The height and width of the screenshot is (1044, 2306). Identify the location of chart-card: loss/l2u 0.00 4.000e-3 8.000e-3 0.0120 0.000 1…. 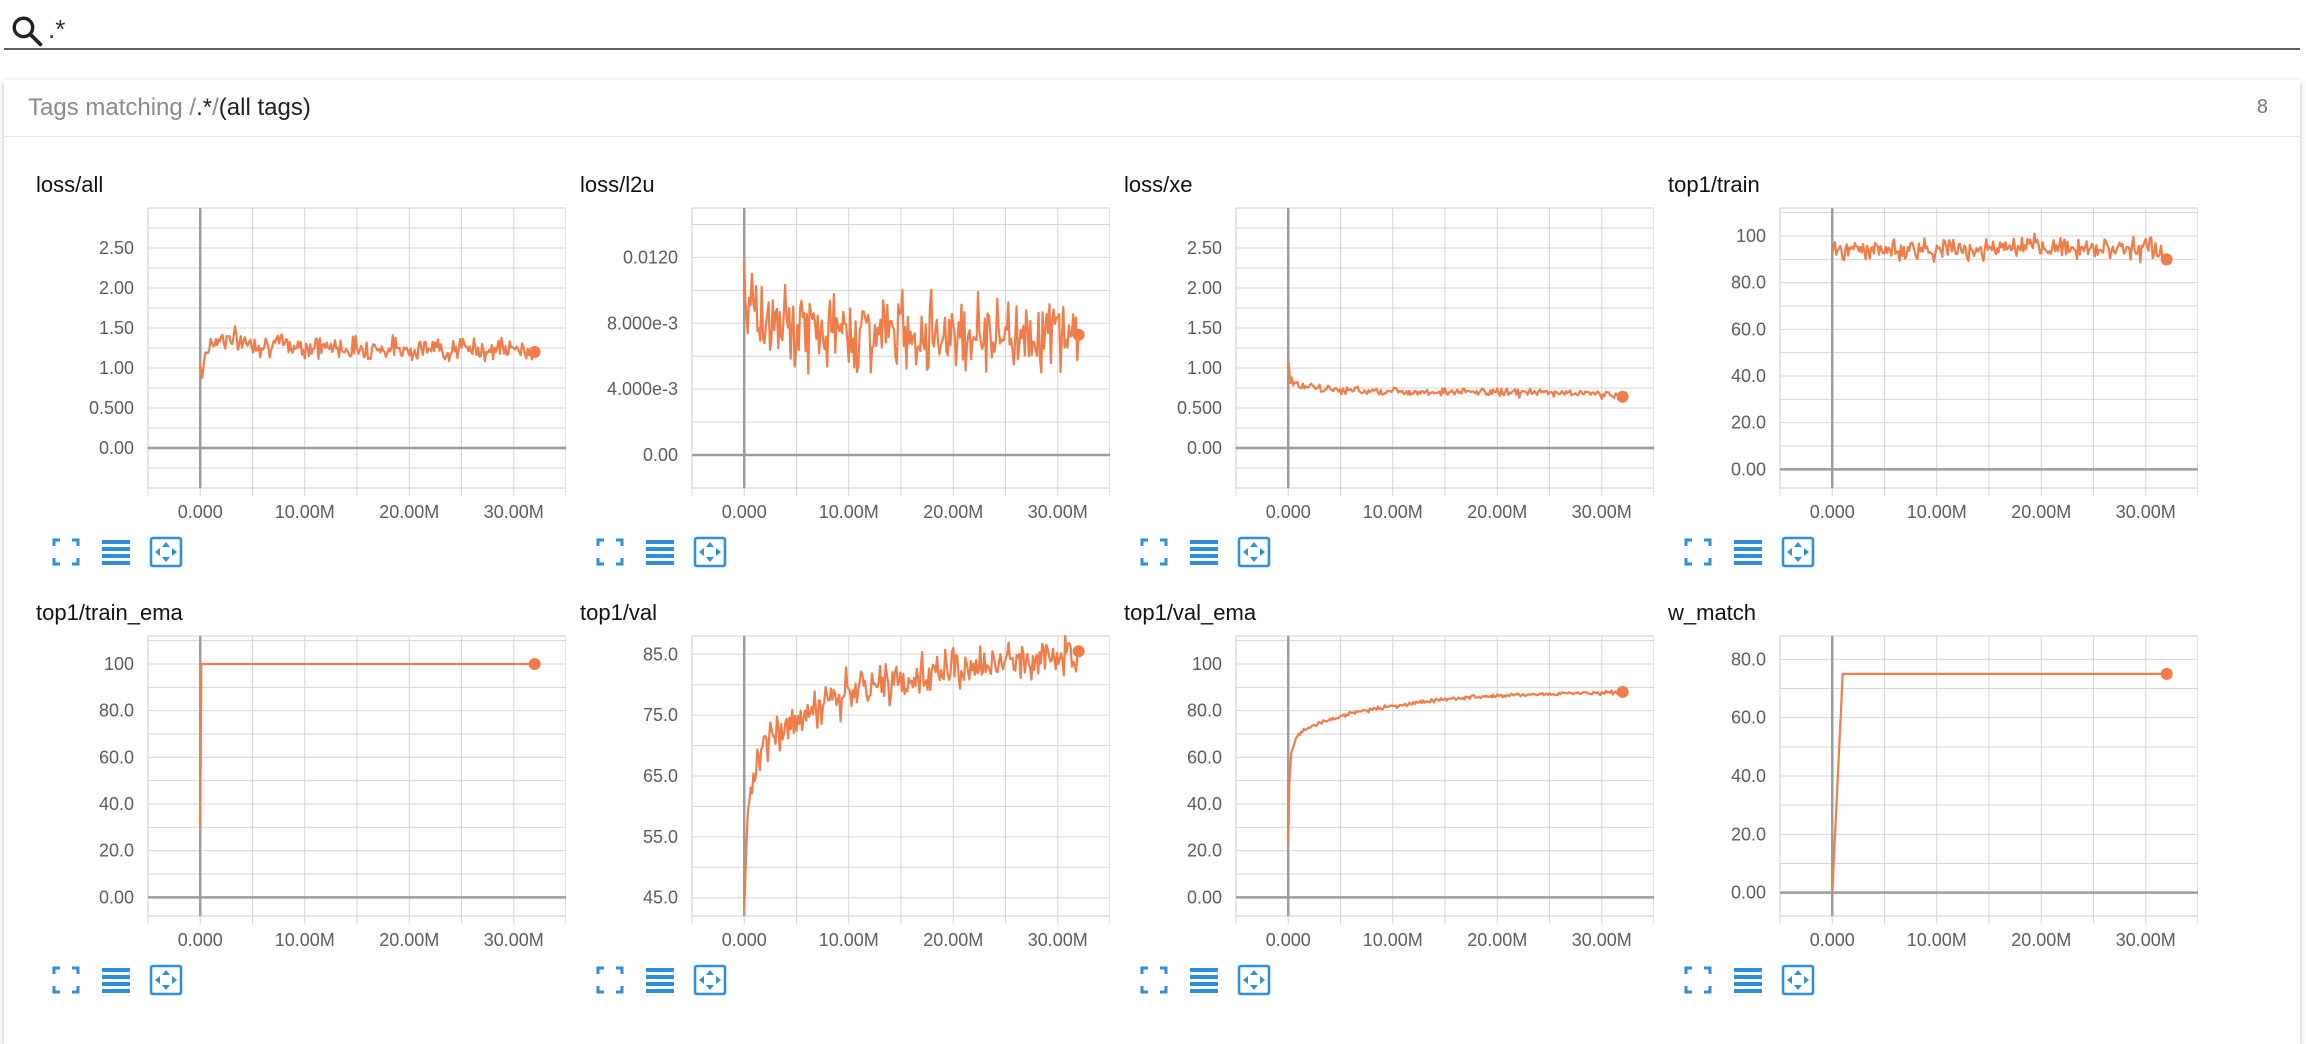
(850, 382).